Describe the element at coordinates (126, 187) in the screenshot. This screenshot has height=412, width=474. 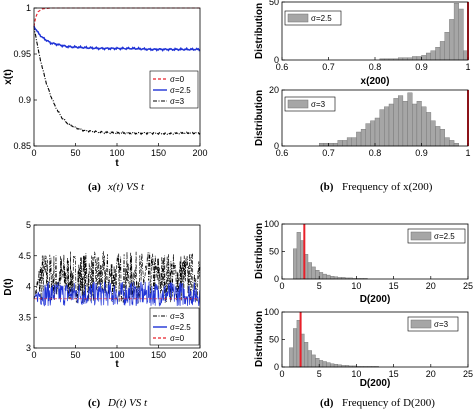
I see `caption-a-text: x(t) VS t` at that location.